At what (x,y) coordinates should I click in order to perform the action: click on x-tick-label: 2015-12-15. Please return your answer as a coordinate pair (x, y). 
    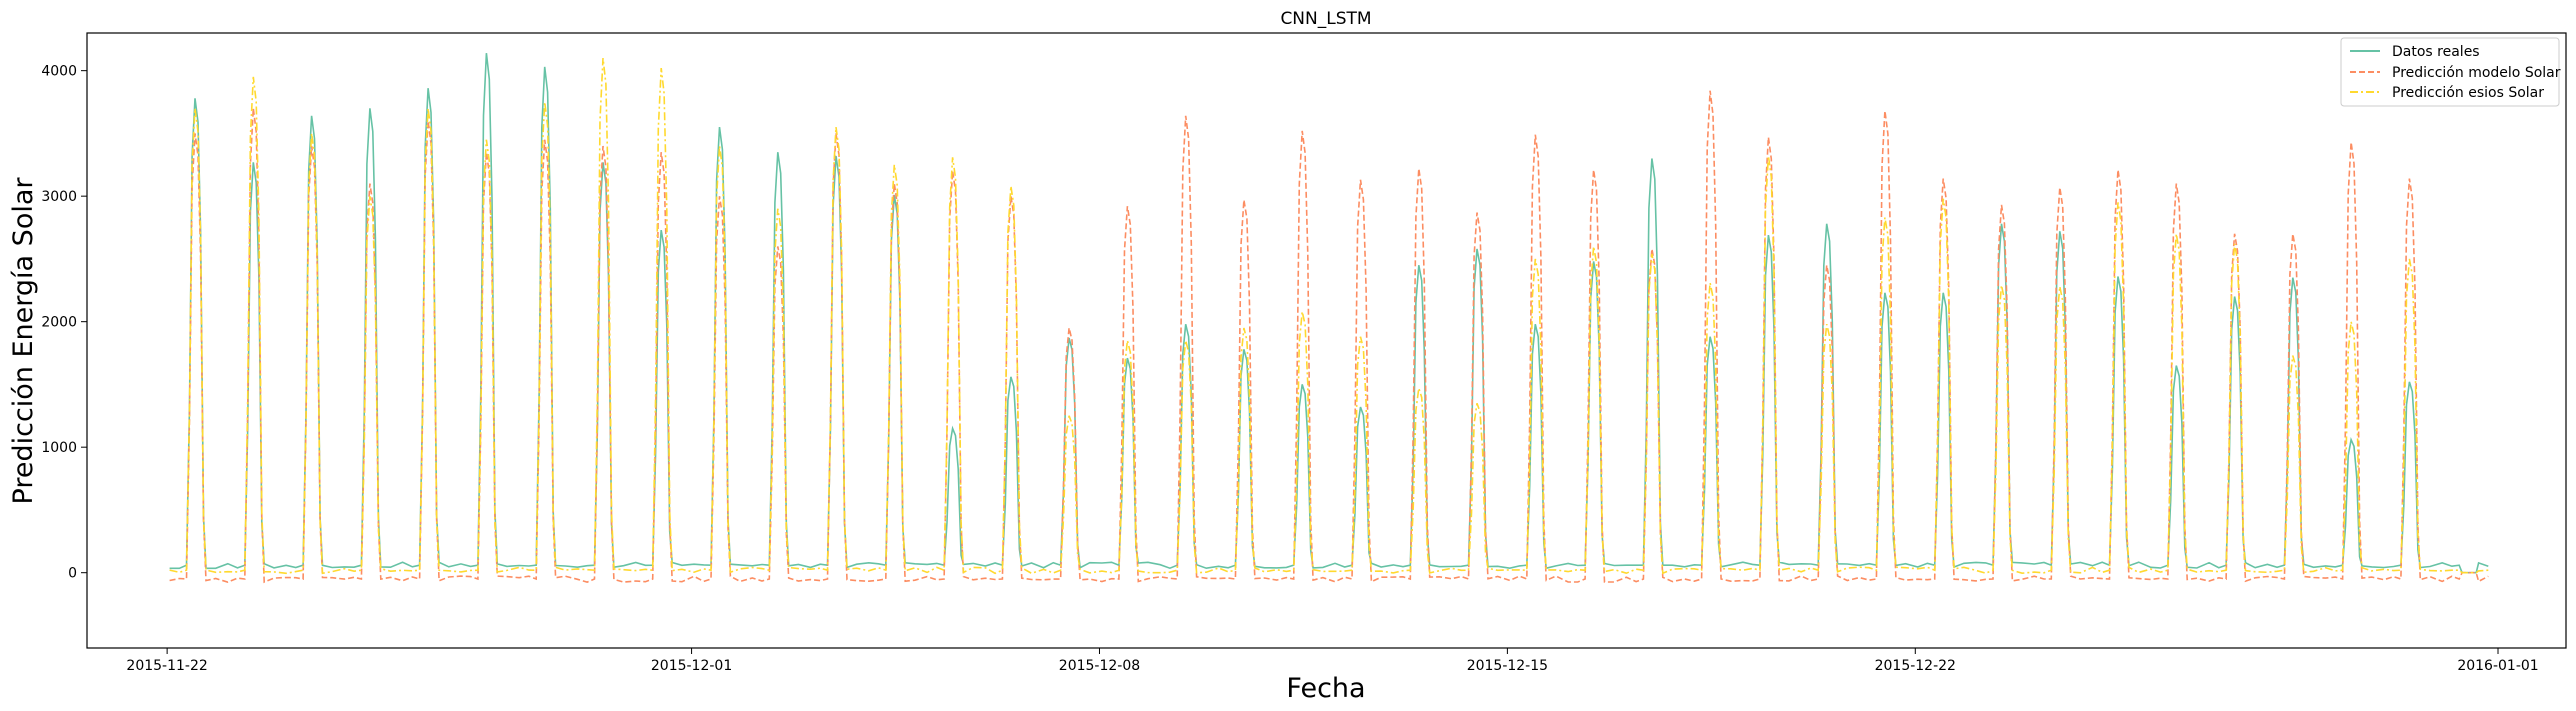
    Looking at the image, I should click on (1507, 666).